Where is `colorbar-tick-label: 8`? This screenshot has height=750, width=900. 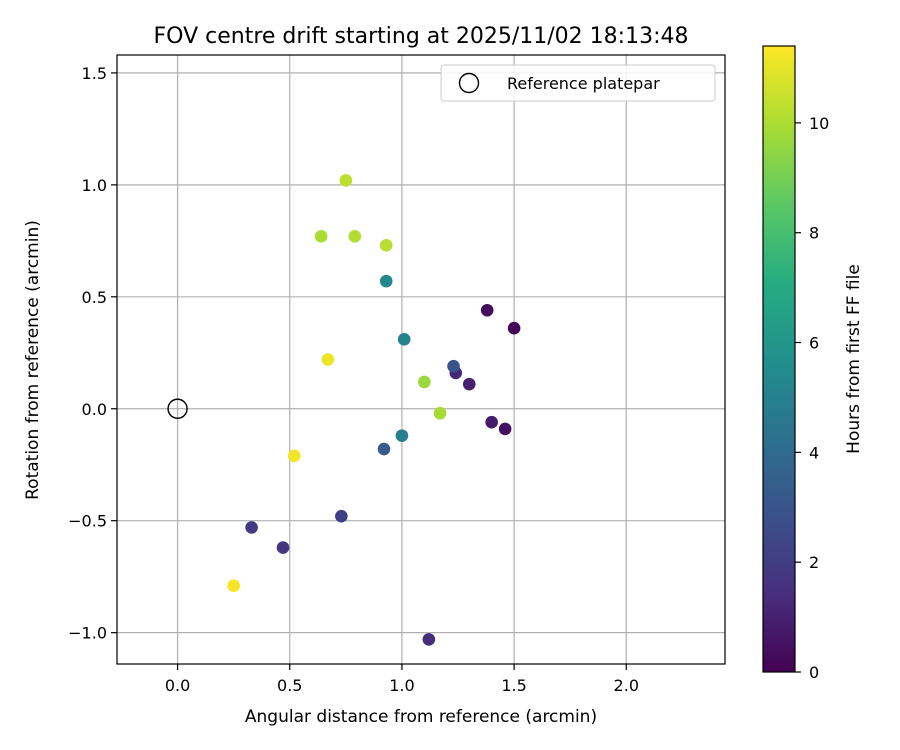 colorbar-tick-label: 8 is located at coordinates (814, 233).